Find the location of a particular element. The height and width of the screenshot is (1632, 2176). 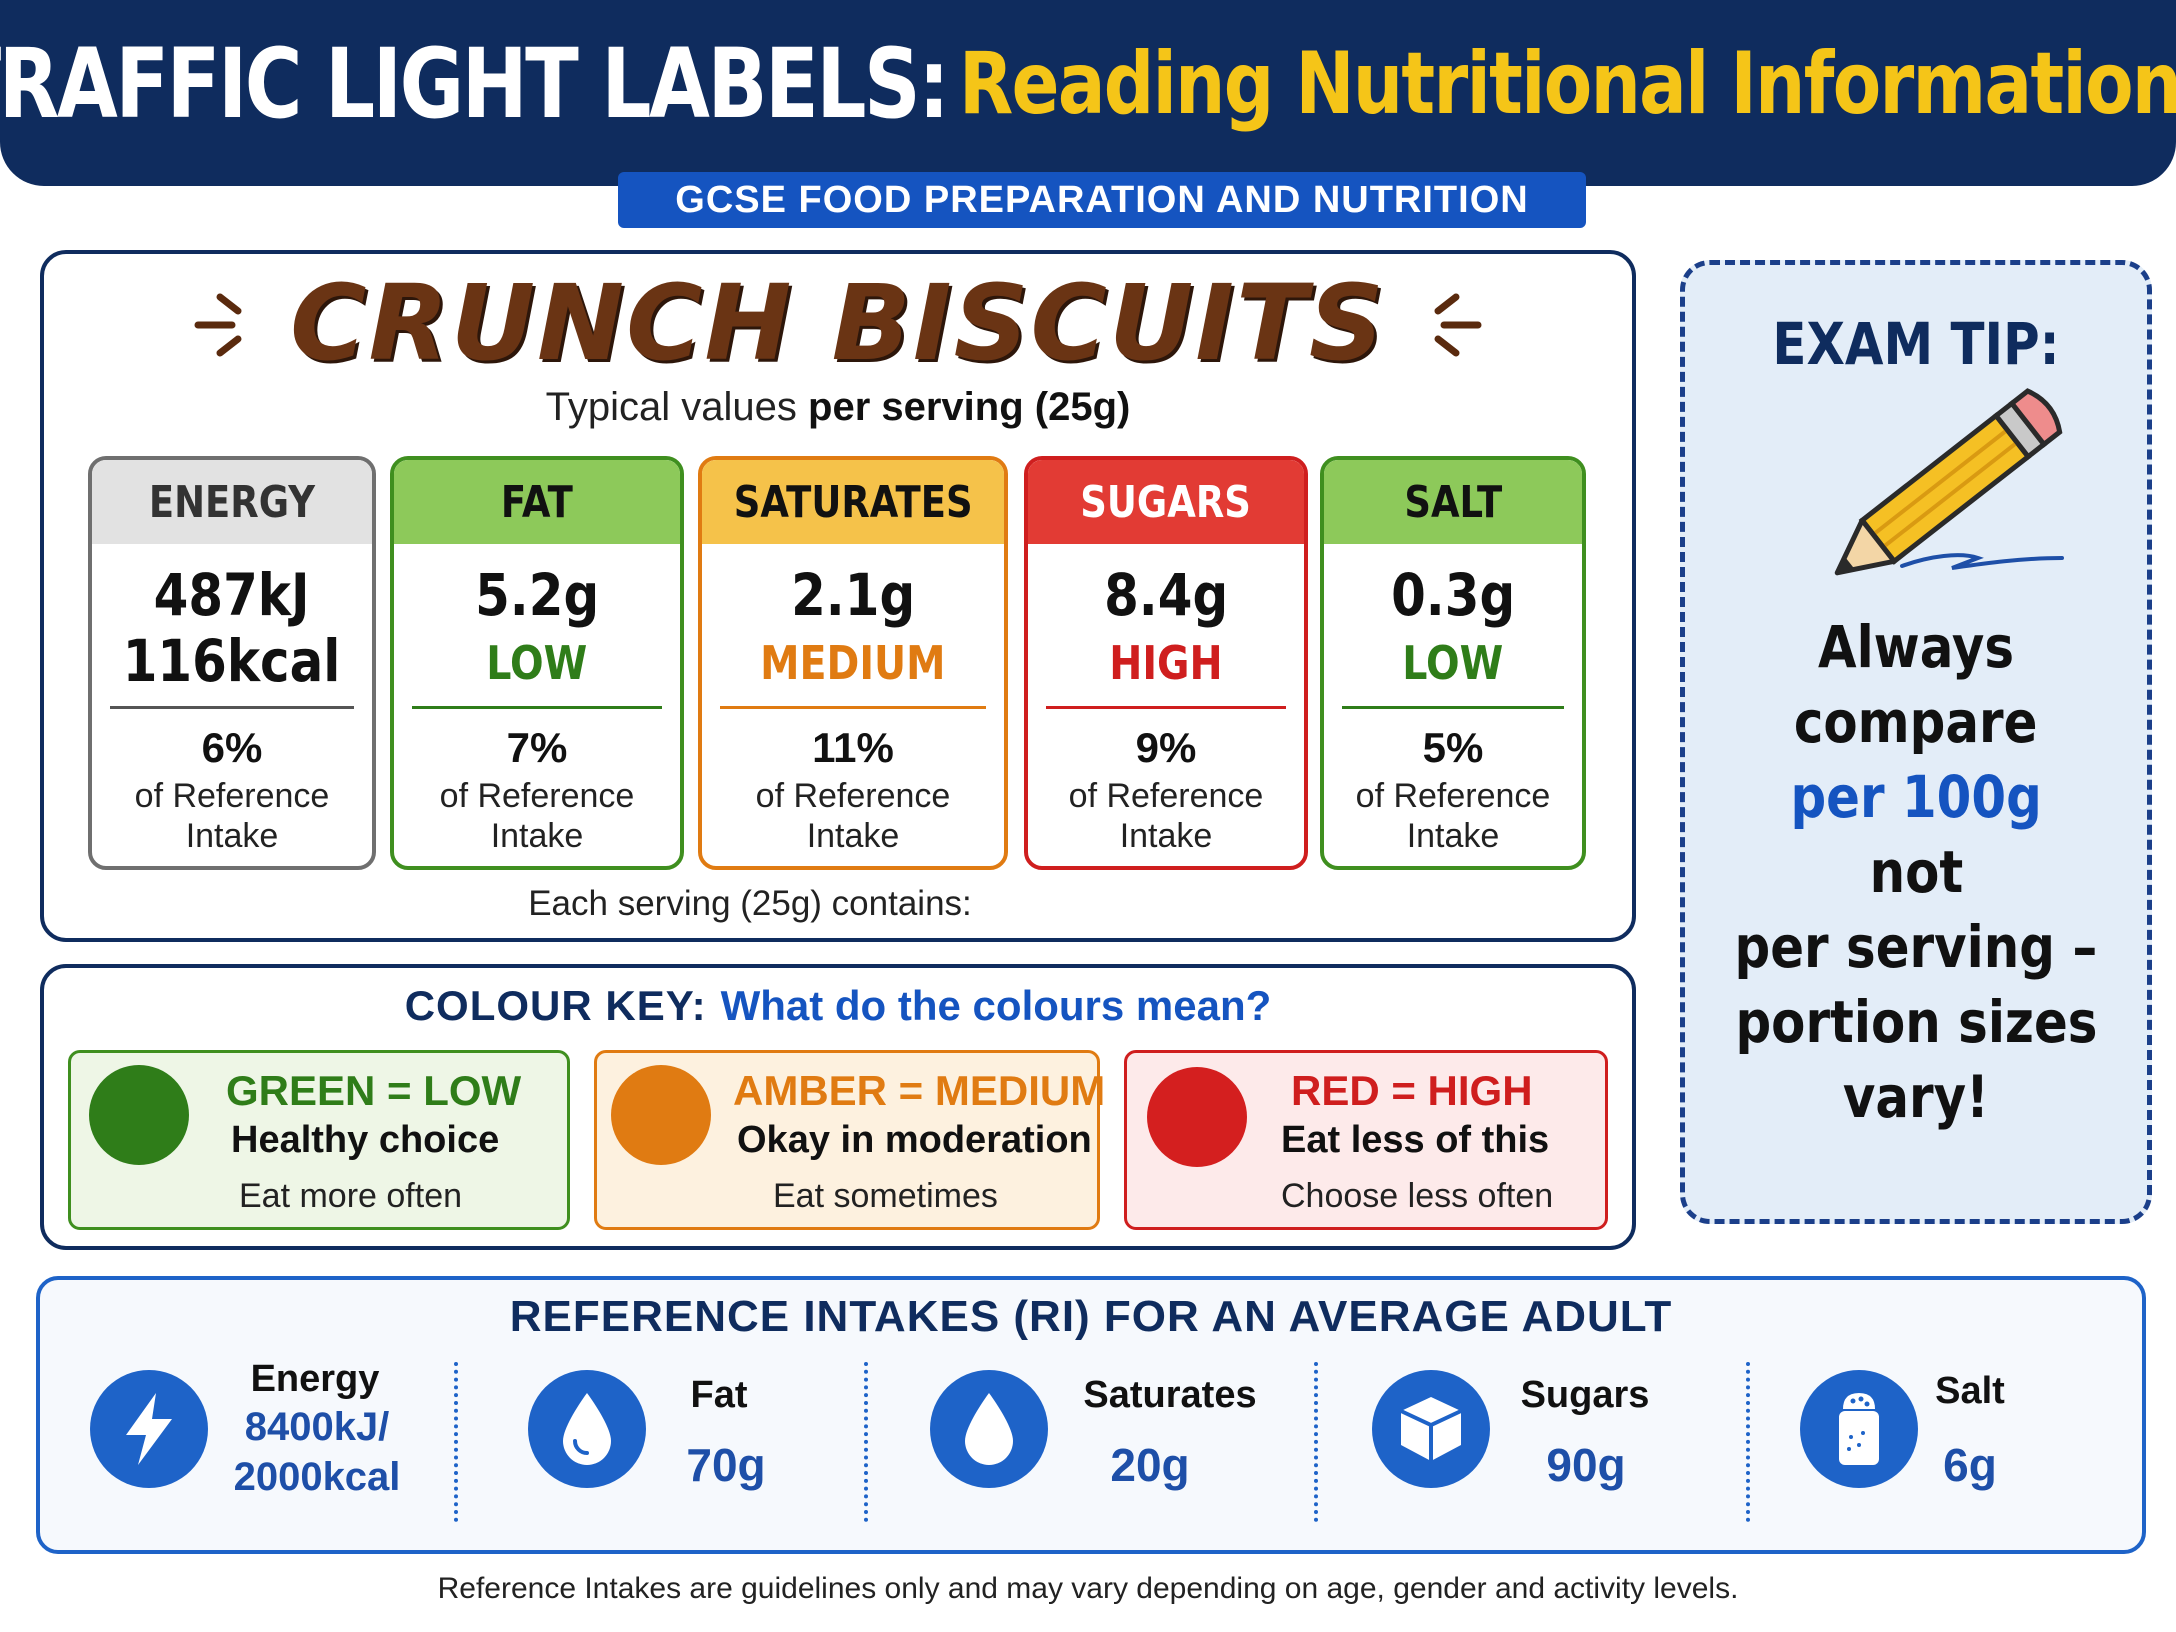

exam-tip-heading: EXAM TIP: is located at coordinates (1916, 344).